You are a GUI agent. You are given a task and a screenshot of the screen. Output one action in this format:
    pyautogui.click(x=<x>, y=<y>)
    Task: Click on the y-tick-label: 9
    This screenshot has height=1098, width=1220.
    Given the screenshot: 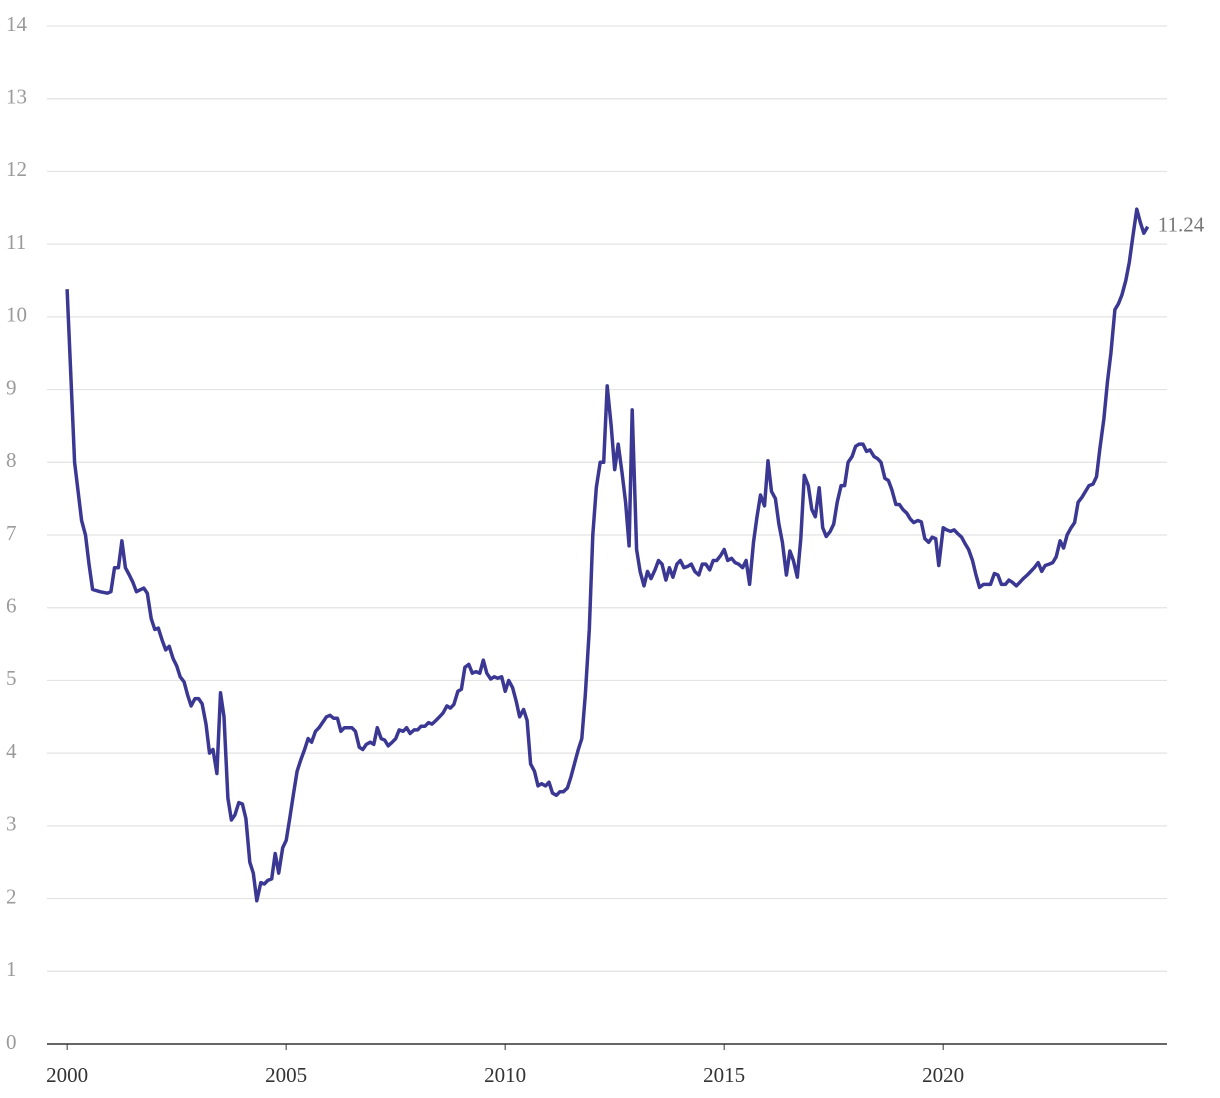 What is the action you would take?
    pyautogui.click(x=11, y=387)
    